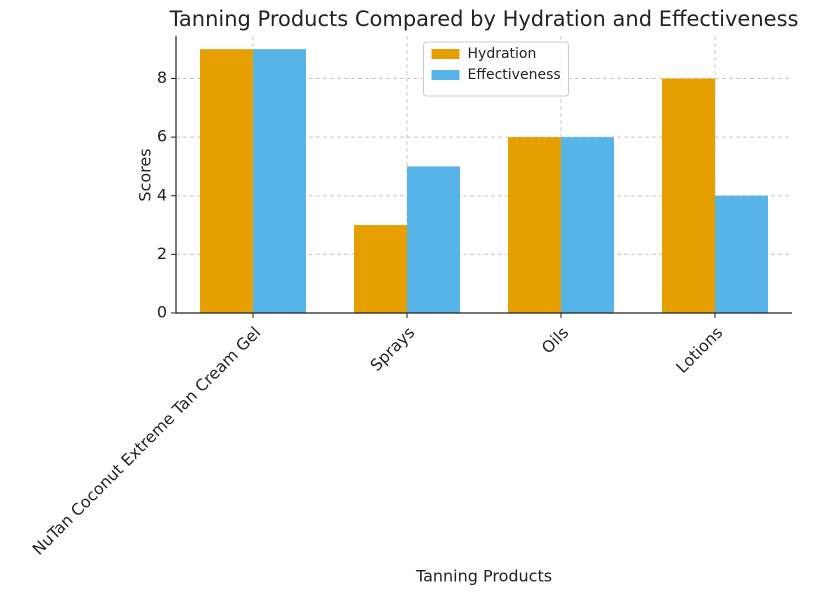 Image resolution: width=832 pixels, height=597 pixels. What do you see at coordinates (392, 349) in the screenshot?
I see `x-tick-label: Sprays` at bounding box center [392, 349].